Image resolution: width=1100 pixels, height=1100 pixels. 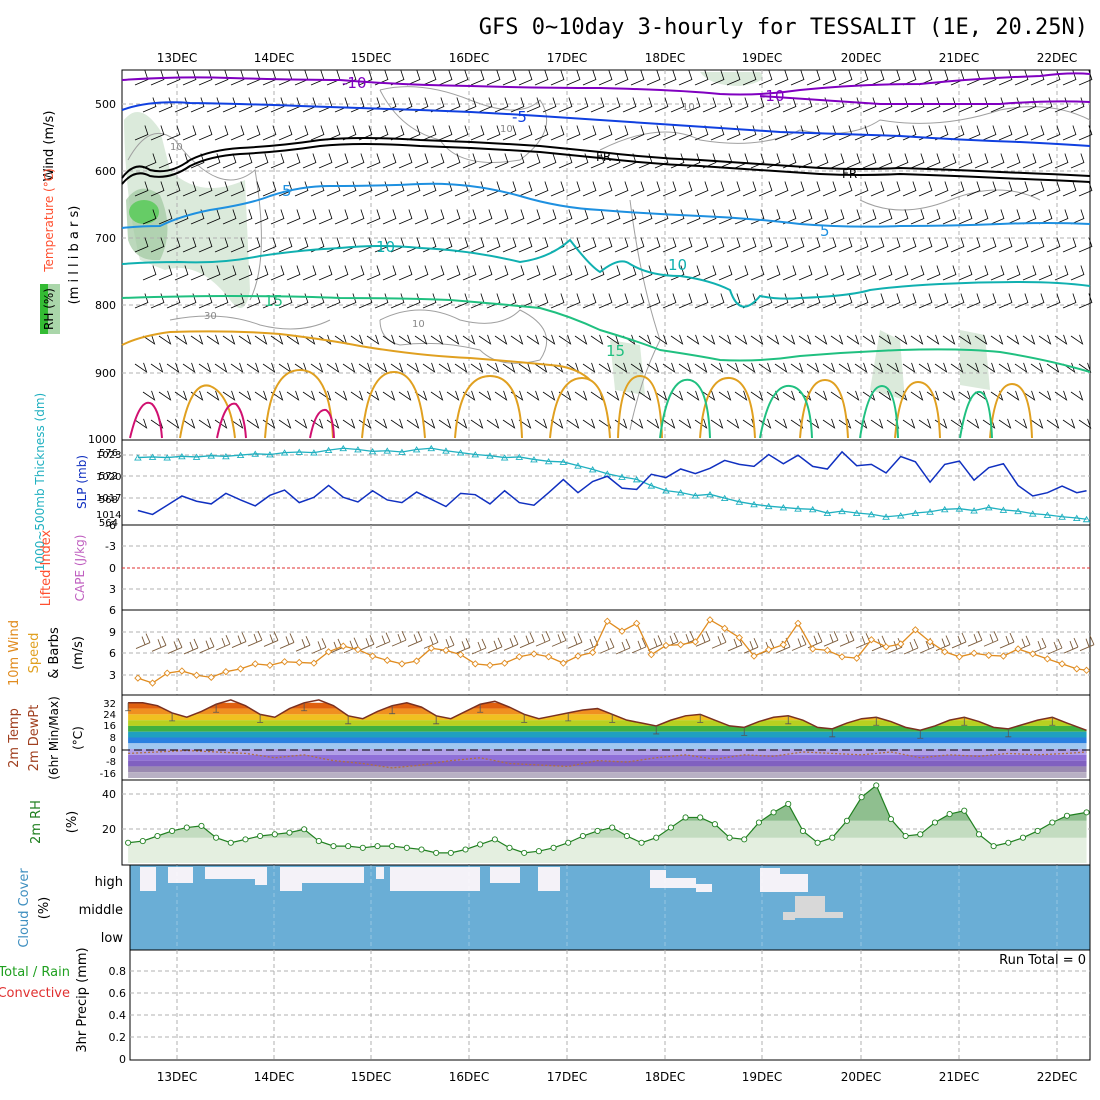 I want to click on wind10-barbs, so click(x=615, y=642).